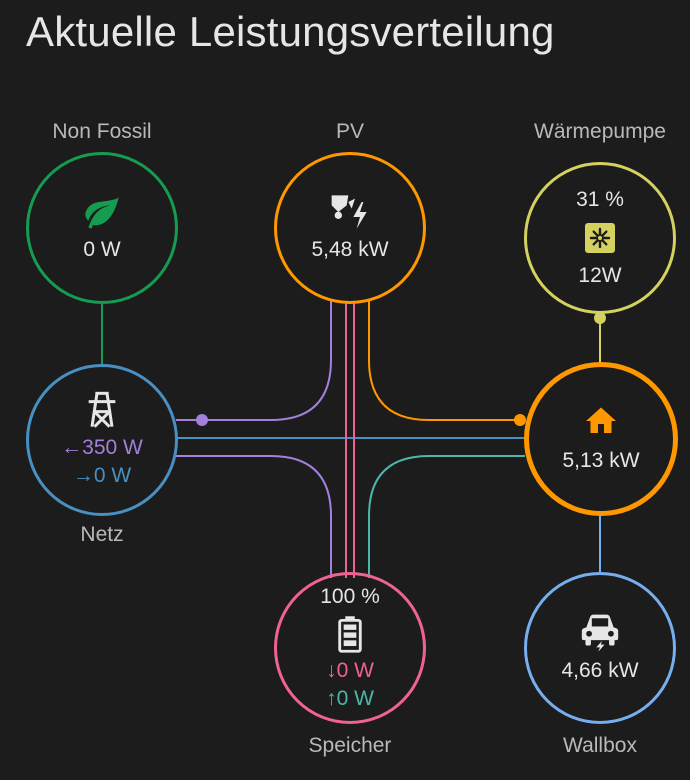 The image size is (690, 780). I want to click on battery-soc: 100 %, so click(350, 596).